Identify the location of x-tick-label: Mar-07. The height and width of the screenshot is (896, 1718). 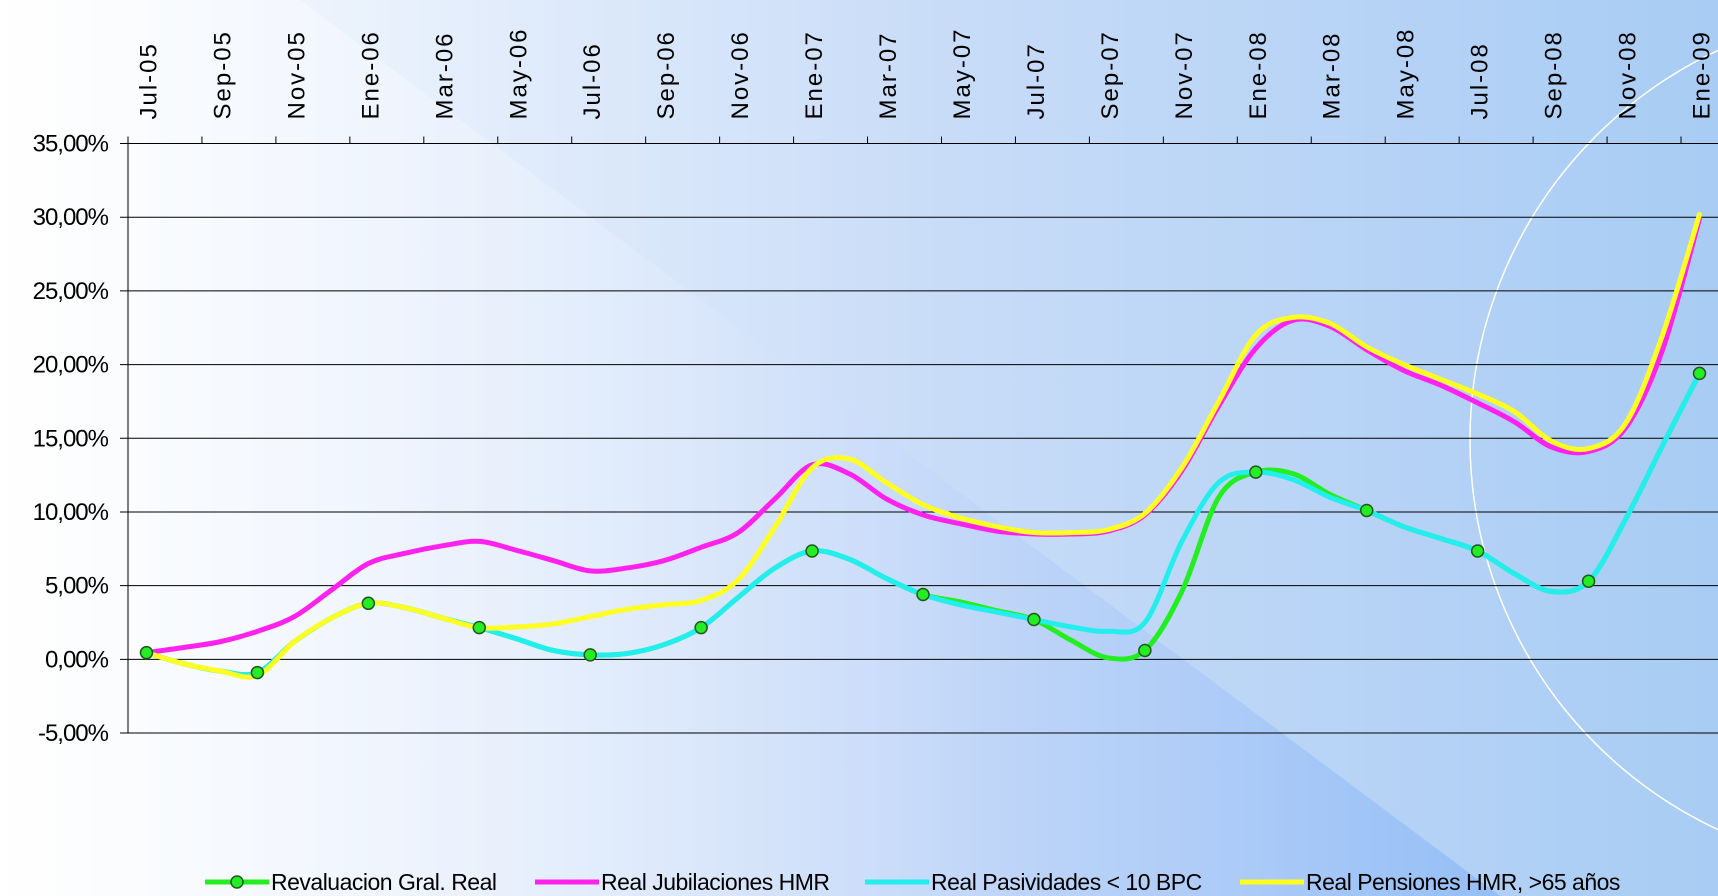
(888, 75).